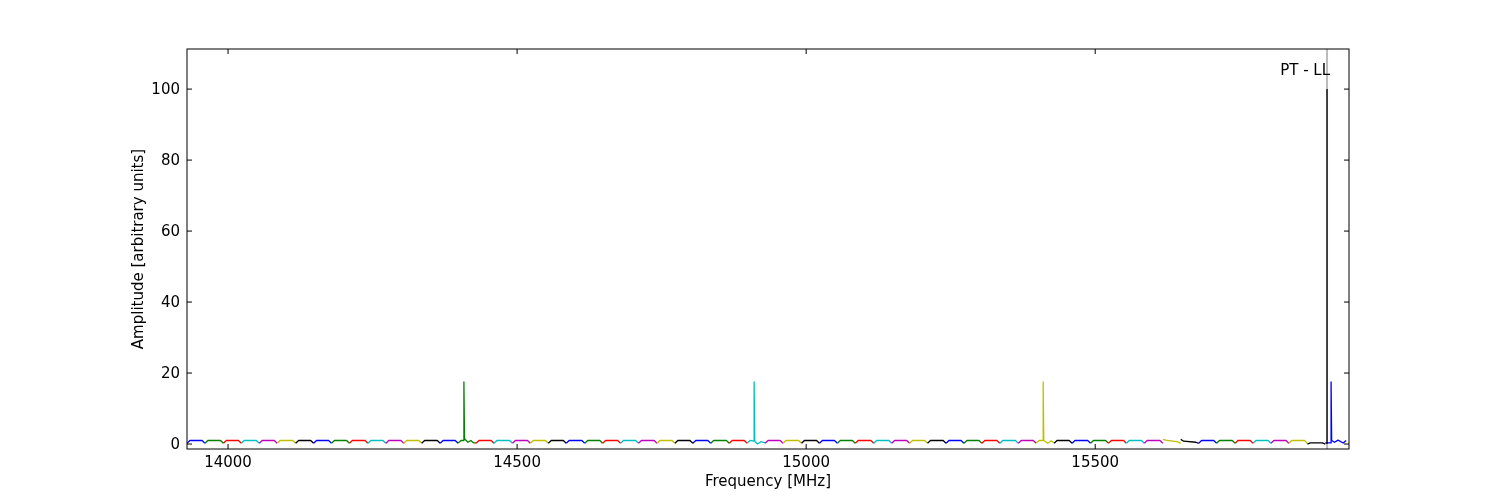  What do you see at coordinates (1305, 70) in the screenshot?
I see `ref-line-label: PT - LL` at bounding box center [1305, 70].